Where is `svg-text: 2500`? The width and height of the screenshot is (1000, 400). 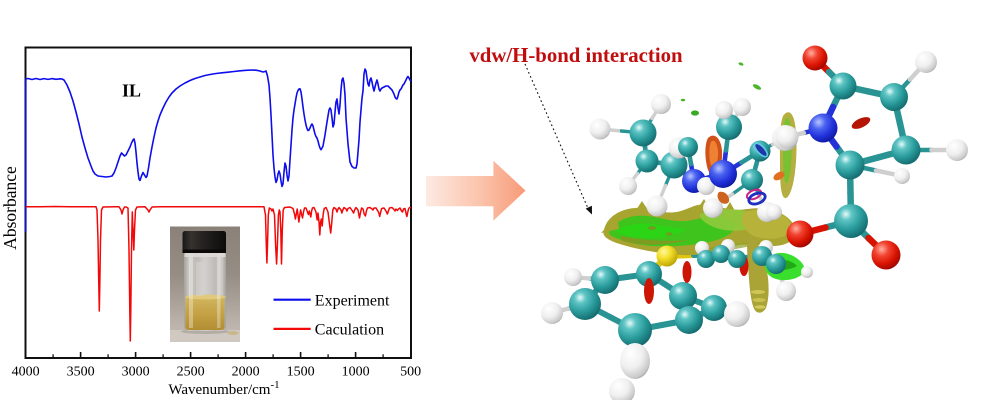 svg-text: 2500 is located at coordinates (191, 372).